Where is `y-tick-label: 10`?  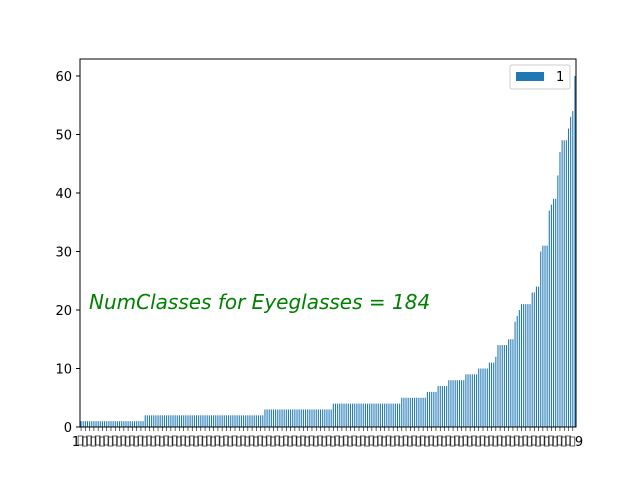
y-tick-label: 10 is located at coordinates (63, 369).